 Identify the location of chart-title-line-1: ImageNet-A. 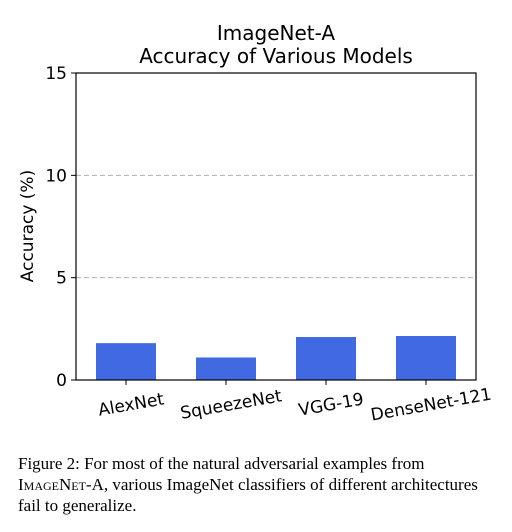
(276, 33).